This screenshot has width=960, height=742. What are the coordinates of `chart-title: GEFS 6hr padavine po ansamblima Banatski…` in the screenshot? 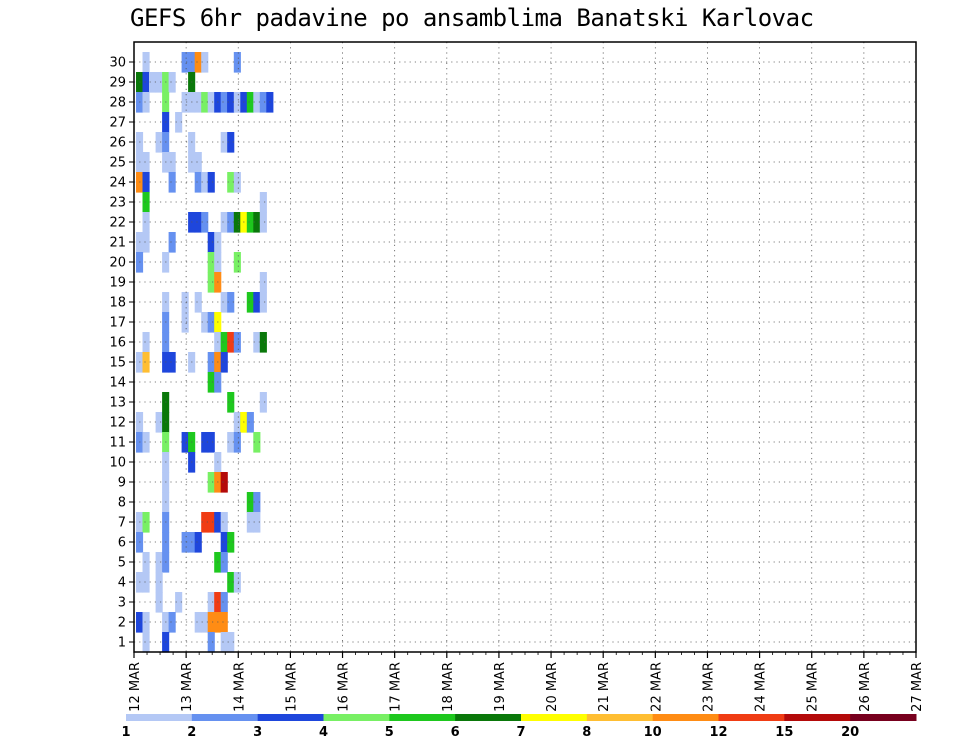 It's located at (472, 18).